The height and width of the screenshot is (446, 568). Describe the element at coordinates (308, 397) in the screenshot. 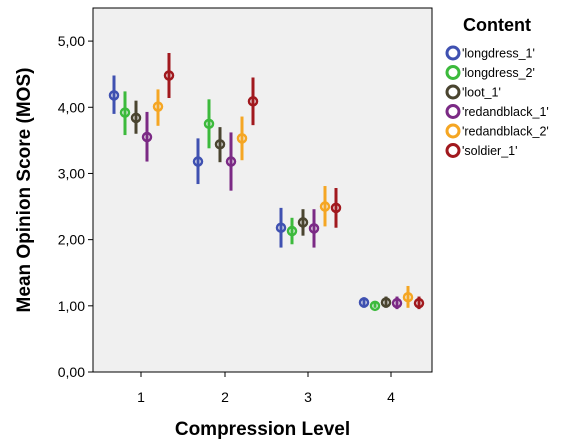

I see `x-tick-label: 3` at that location.